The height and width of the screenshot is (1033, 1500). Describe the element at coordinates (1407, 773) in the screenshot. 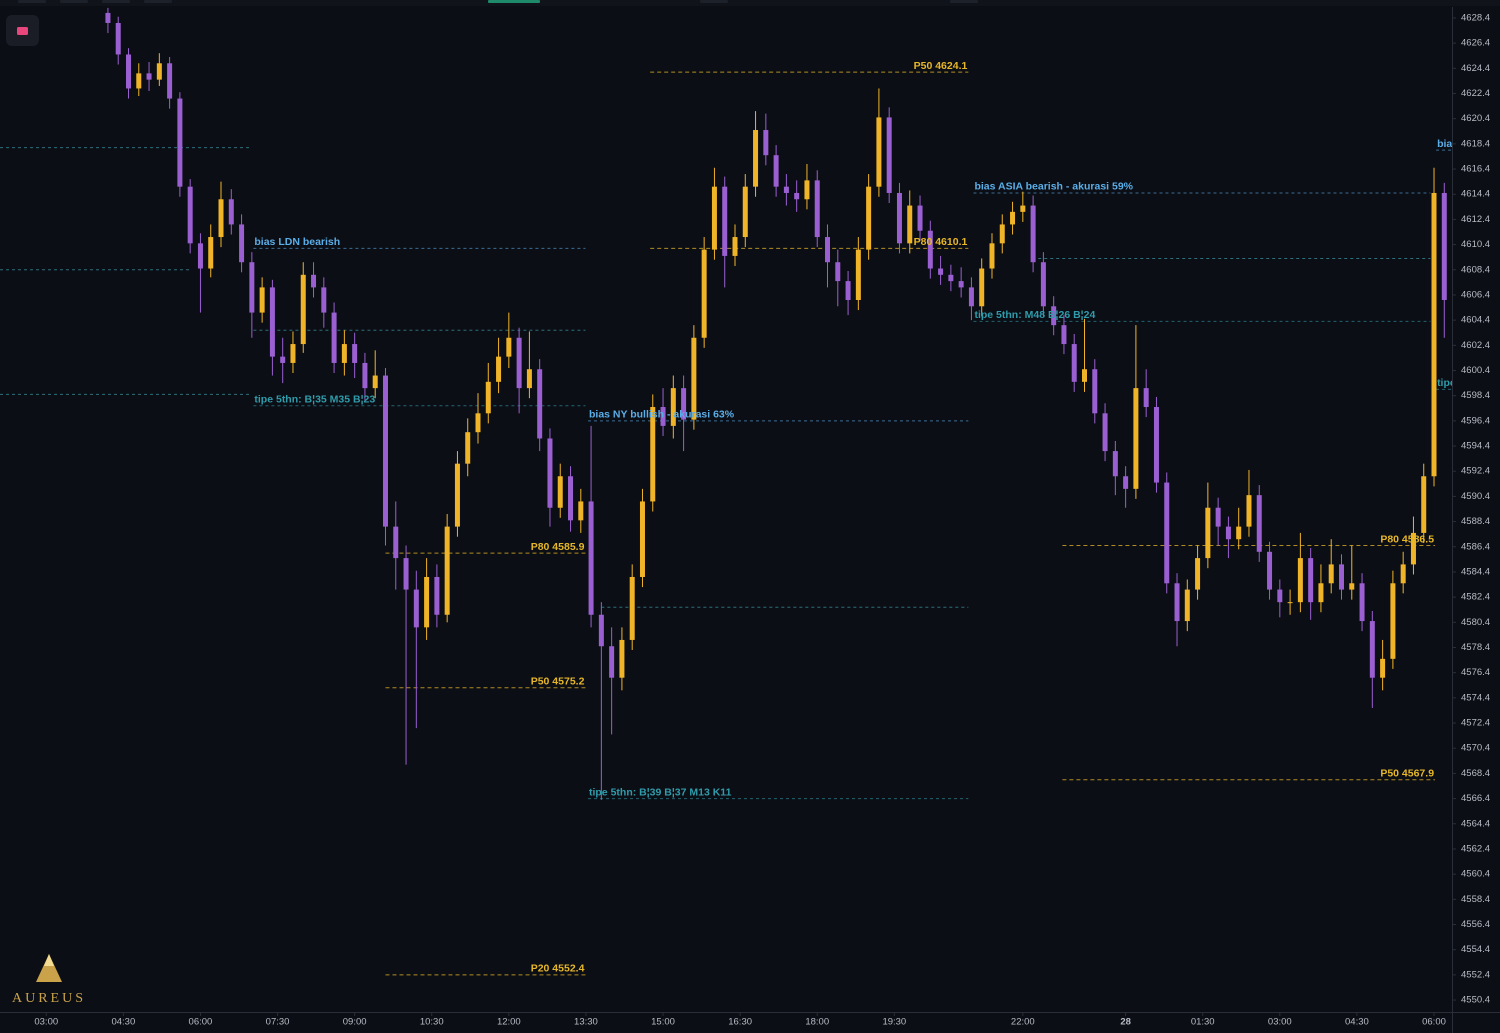

I see `percentile-label: P50 4567.9` at that location.